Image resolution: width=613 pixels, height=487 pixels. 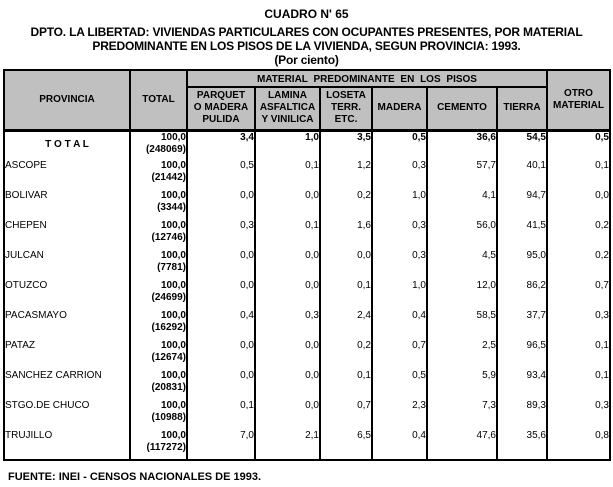 What do you see at coordinates (522, 415) in the screenshot?
I see `value-cell-tierra: 89,3` at bounding box center [522, 415].